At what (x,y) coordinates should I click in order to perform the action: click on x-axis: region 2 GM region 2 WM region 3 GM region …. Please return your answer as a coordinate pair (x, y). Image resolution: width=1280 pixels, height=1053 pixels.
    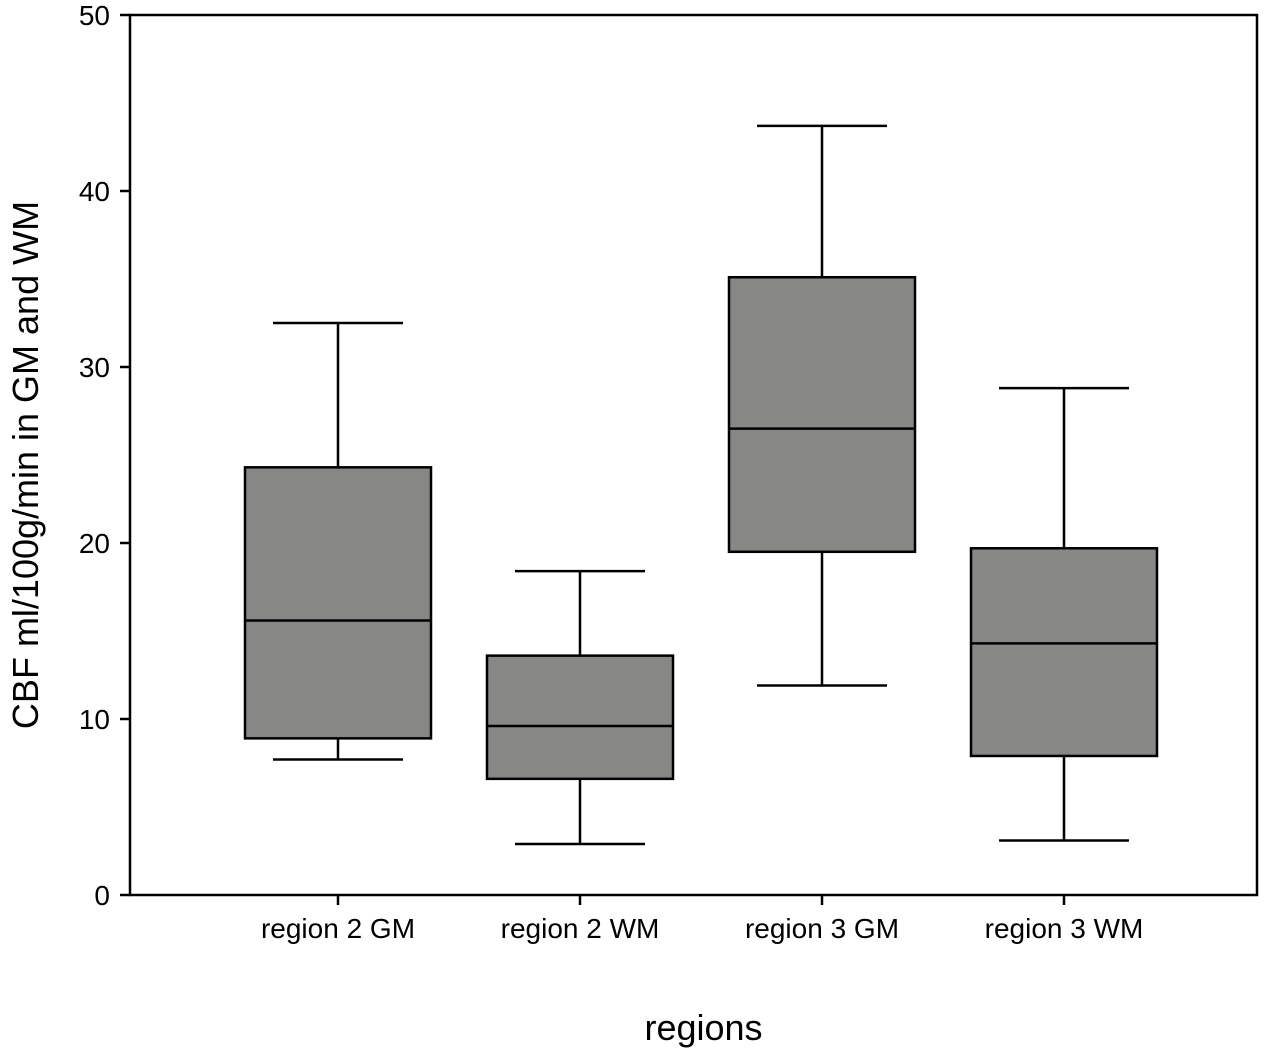
    Looking at the image, I should click on (702, 919).